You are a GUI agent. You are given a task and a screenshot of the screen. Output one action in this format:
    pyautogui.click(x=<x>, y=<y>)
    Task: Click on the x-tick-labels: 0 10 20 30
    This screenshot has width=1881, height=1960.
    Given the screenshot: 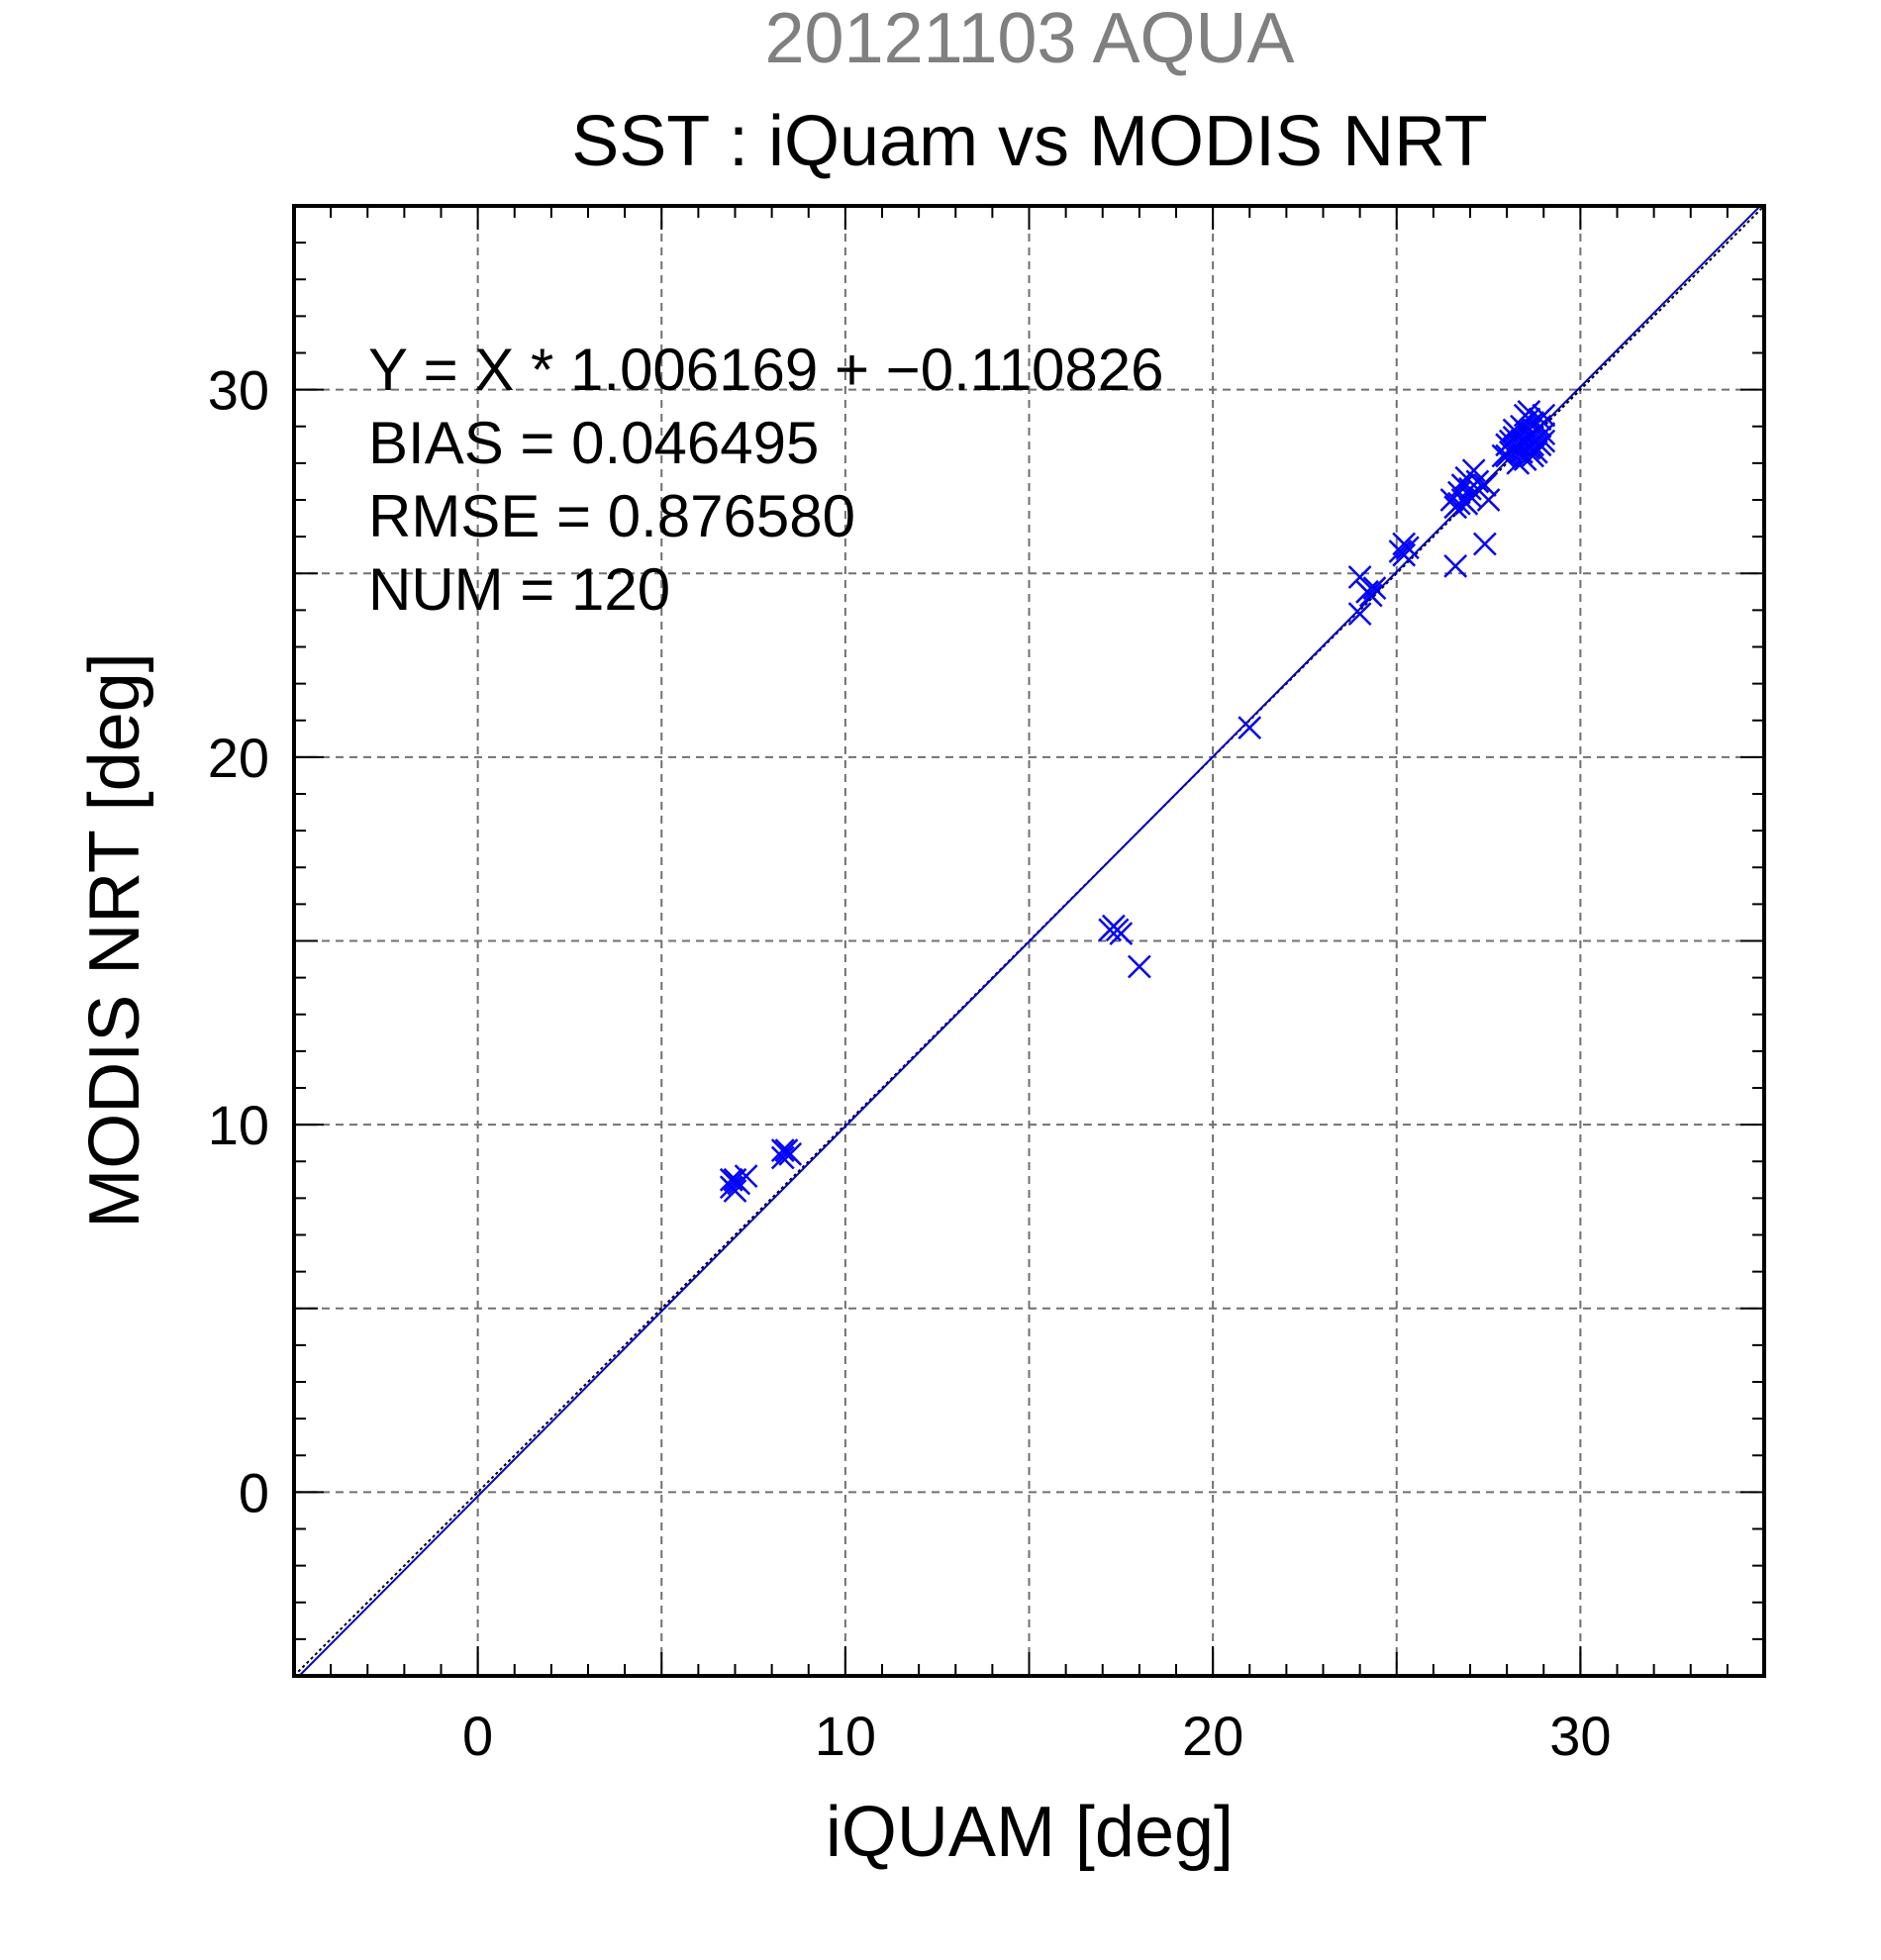 What is the action you would take?
    pyautogui.click(x=1036, y=1736)
    